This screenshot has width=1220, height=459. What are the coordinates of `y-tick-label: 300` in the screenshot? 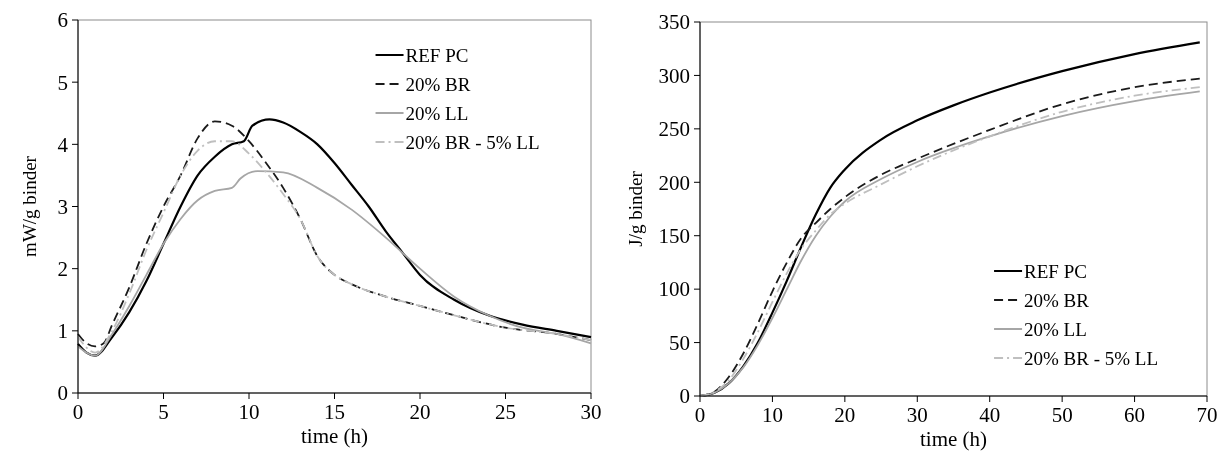 It's located at (674, 75).